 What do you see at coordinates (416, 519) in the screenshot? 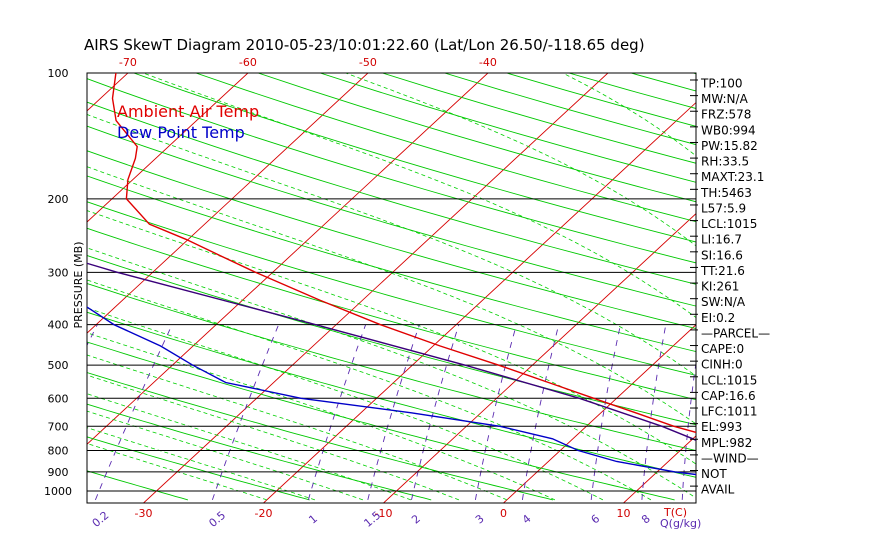
I see `mixing-ratio-label: 2` at bounding box center [416, 519].